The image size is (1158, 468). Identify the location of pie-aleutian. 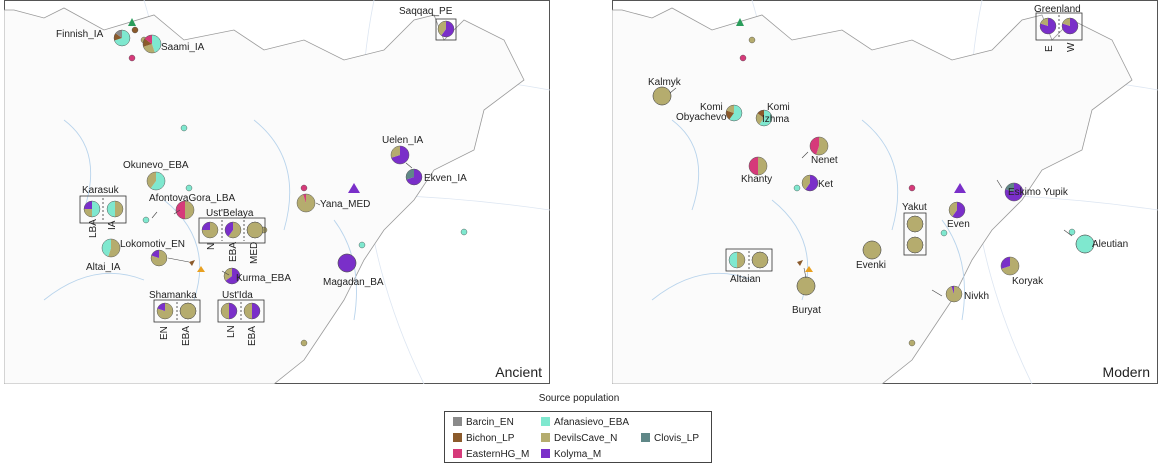
(1085, 244).